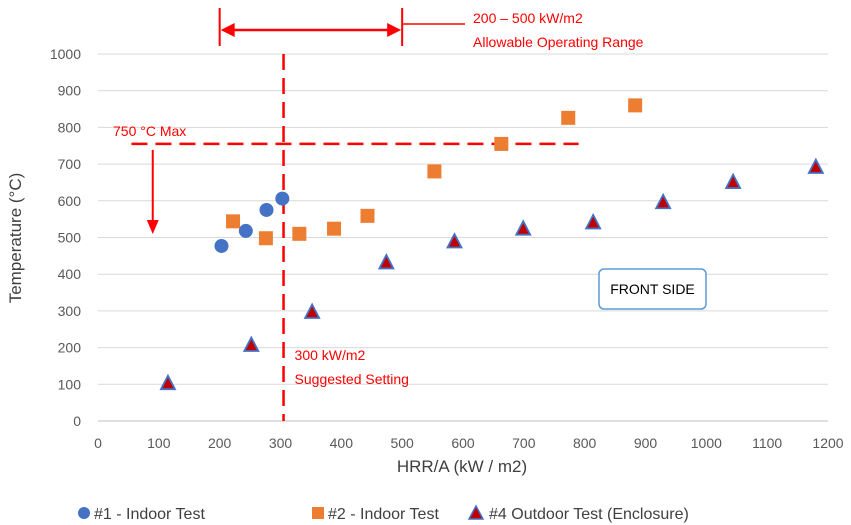 This screenshot has height=525, width=851. I want to click on y-tick-label: 1000, so click(65, 54).